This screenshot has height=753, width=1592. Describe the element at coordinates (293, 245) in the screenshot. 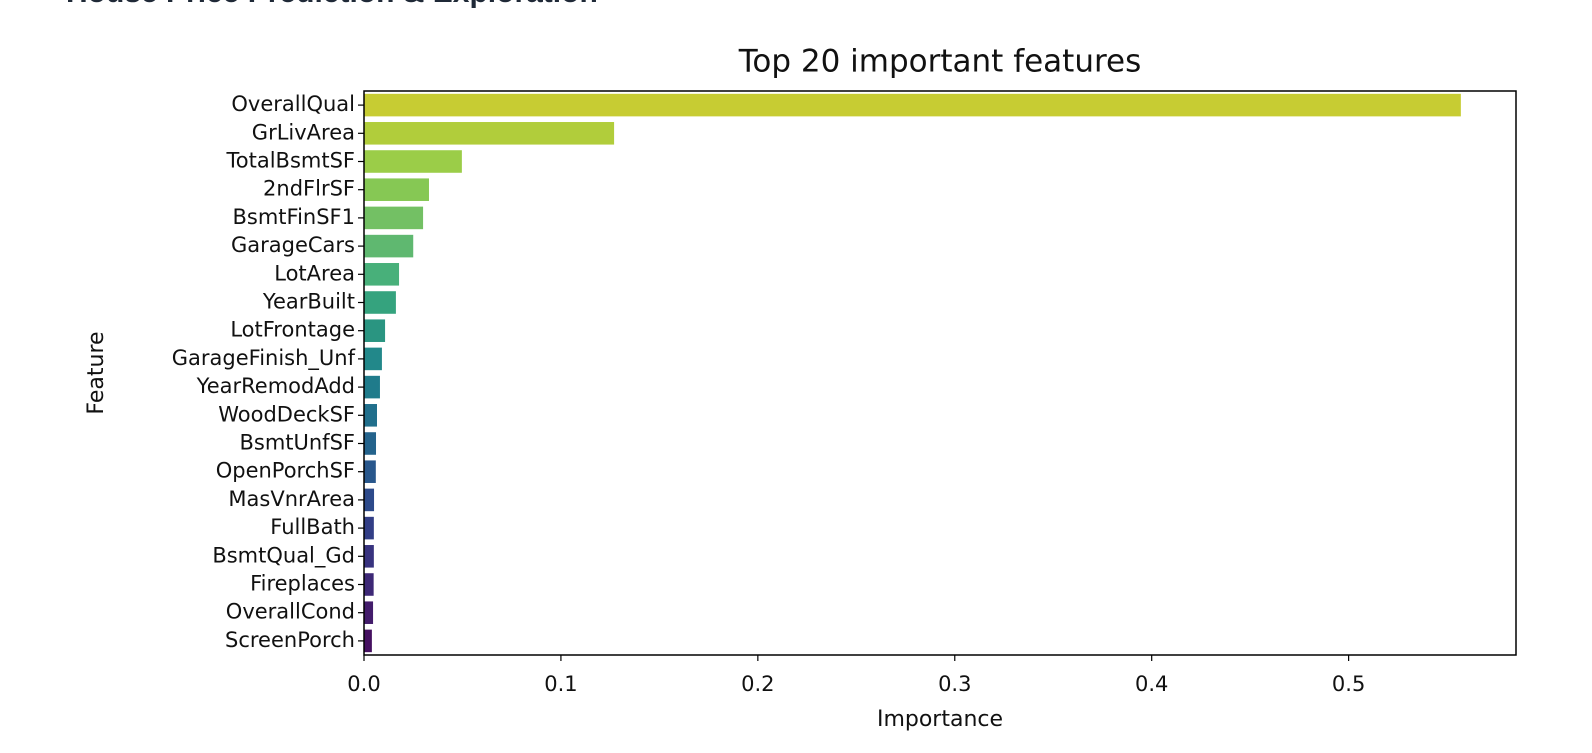

I see `y-tick-label: GarageCars` at that location.